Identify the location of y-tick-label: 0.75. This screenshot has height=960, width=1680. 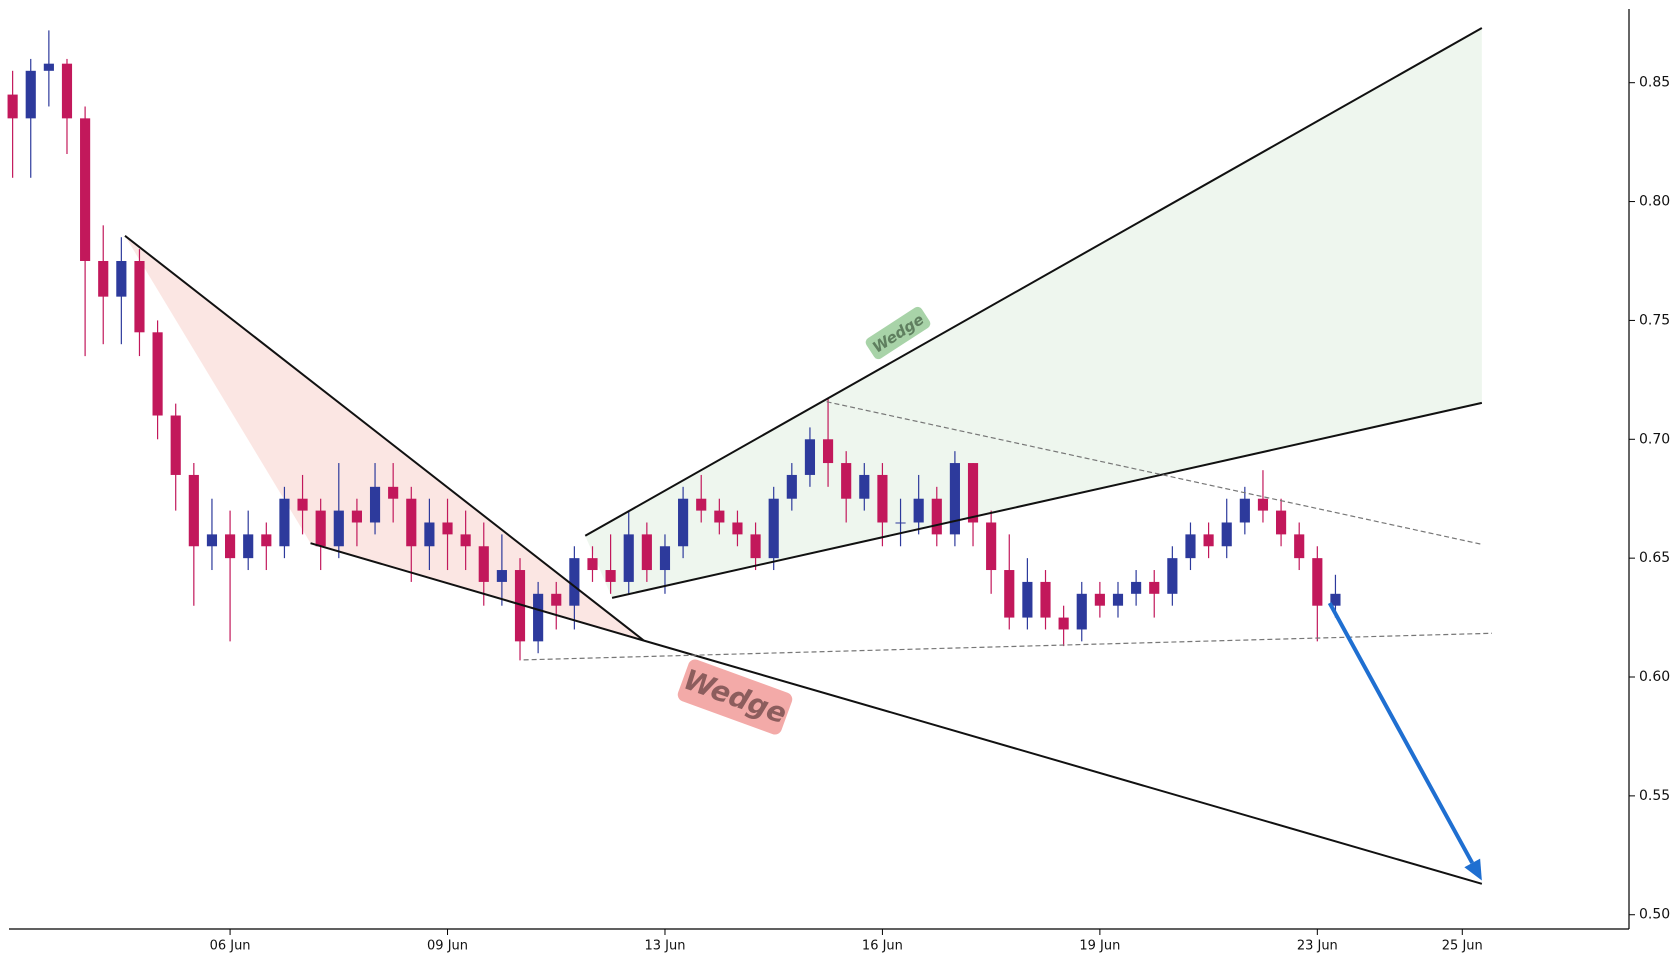
(1654, 320).